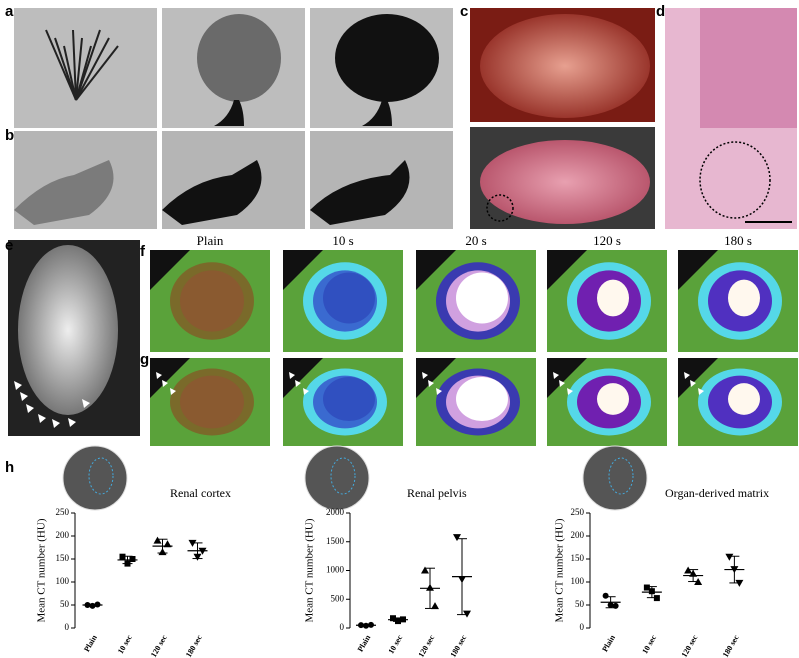 The image size is (799, 658). Describe the element at coordinates (9, 135) in the screenshot. I see `panel-label: b` at that location.